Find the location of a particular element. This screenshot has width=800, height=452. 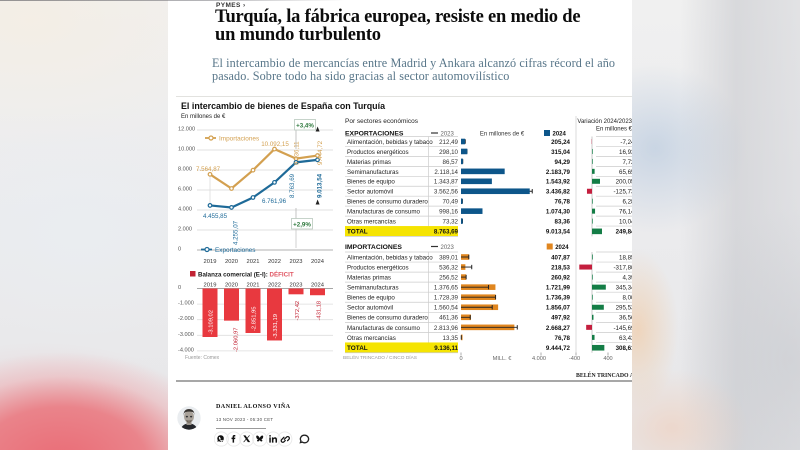

svg-text: BELÉN TRINCADO AZN is located at coordinates (604, 375).